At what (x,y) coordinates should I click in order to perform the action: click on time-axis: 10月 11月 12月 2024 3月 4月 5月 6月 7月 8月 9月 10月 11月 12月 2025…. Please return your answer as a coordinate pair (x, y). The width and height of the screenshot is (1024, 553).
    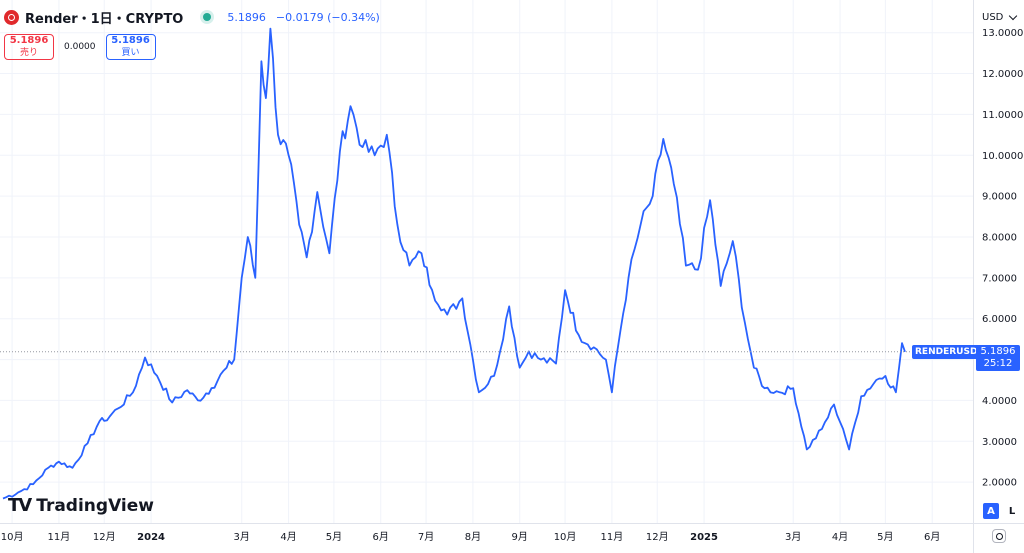
    Looking at the image, I should click on (512, 533).